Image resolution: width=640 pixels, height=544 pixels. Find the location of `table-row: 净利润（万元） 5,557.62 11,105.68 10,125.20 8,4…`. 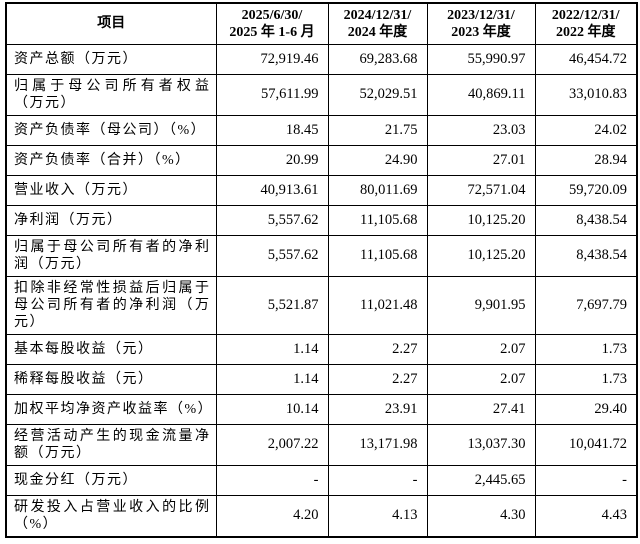

table-row: 净利润（万元） 5,557.62 11,105.68 10,125.20 8,4… is located at coordinates (321, 220).